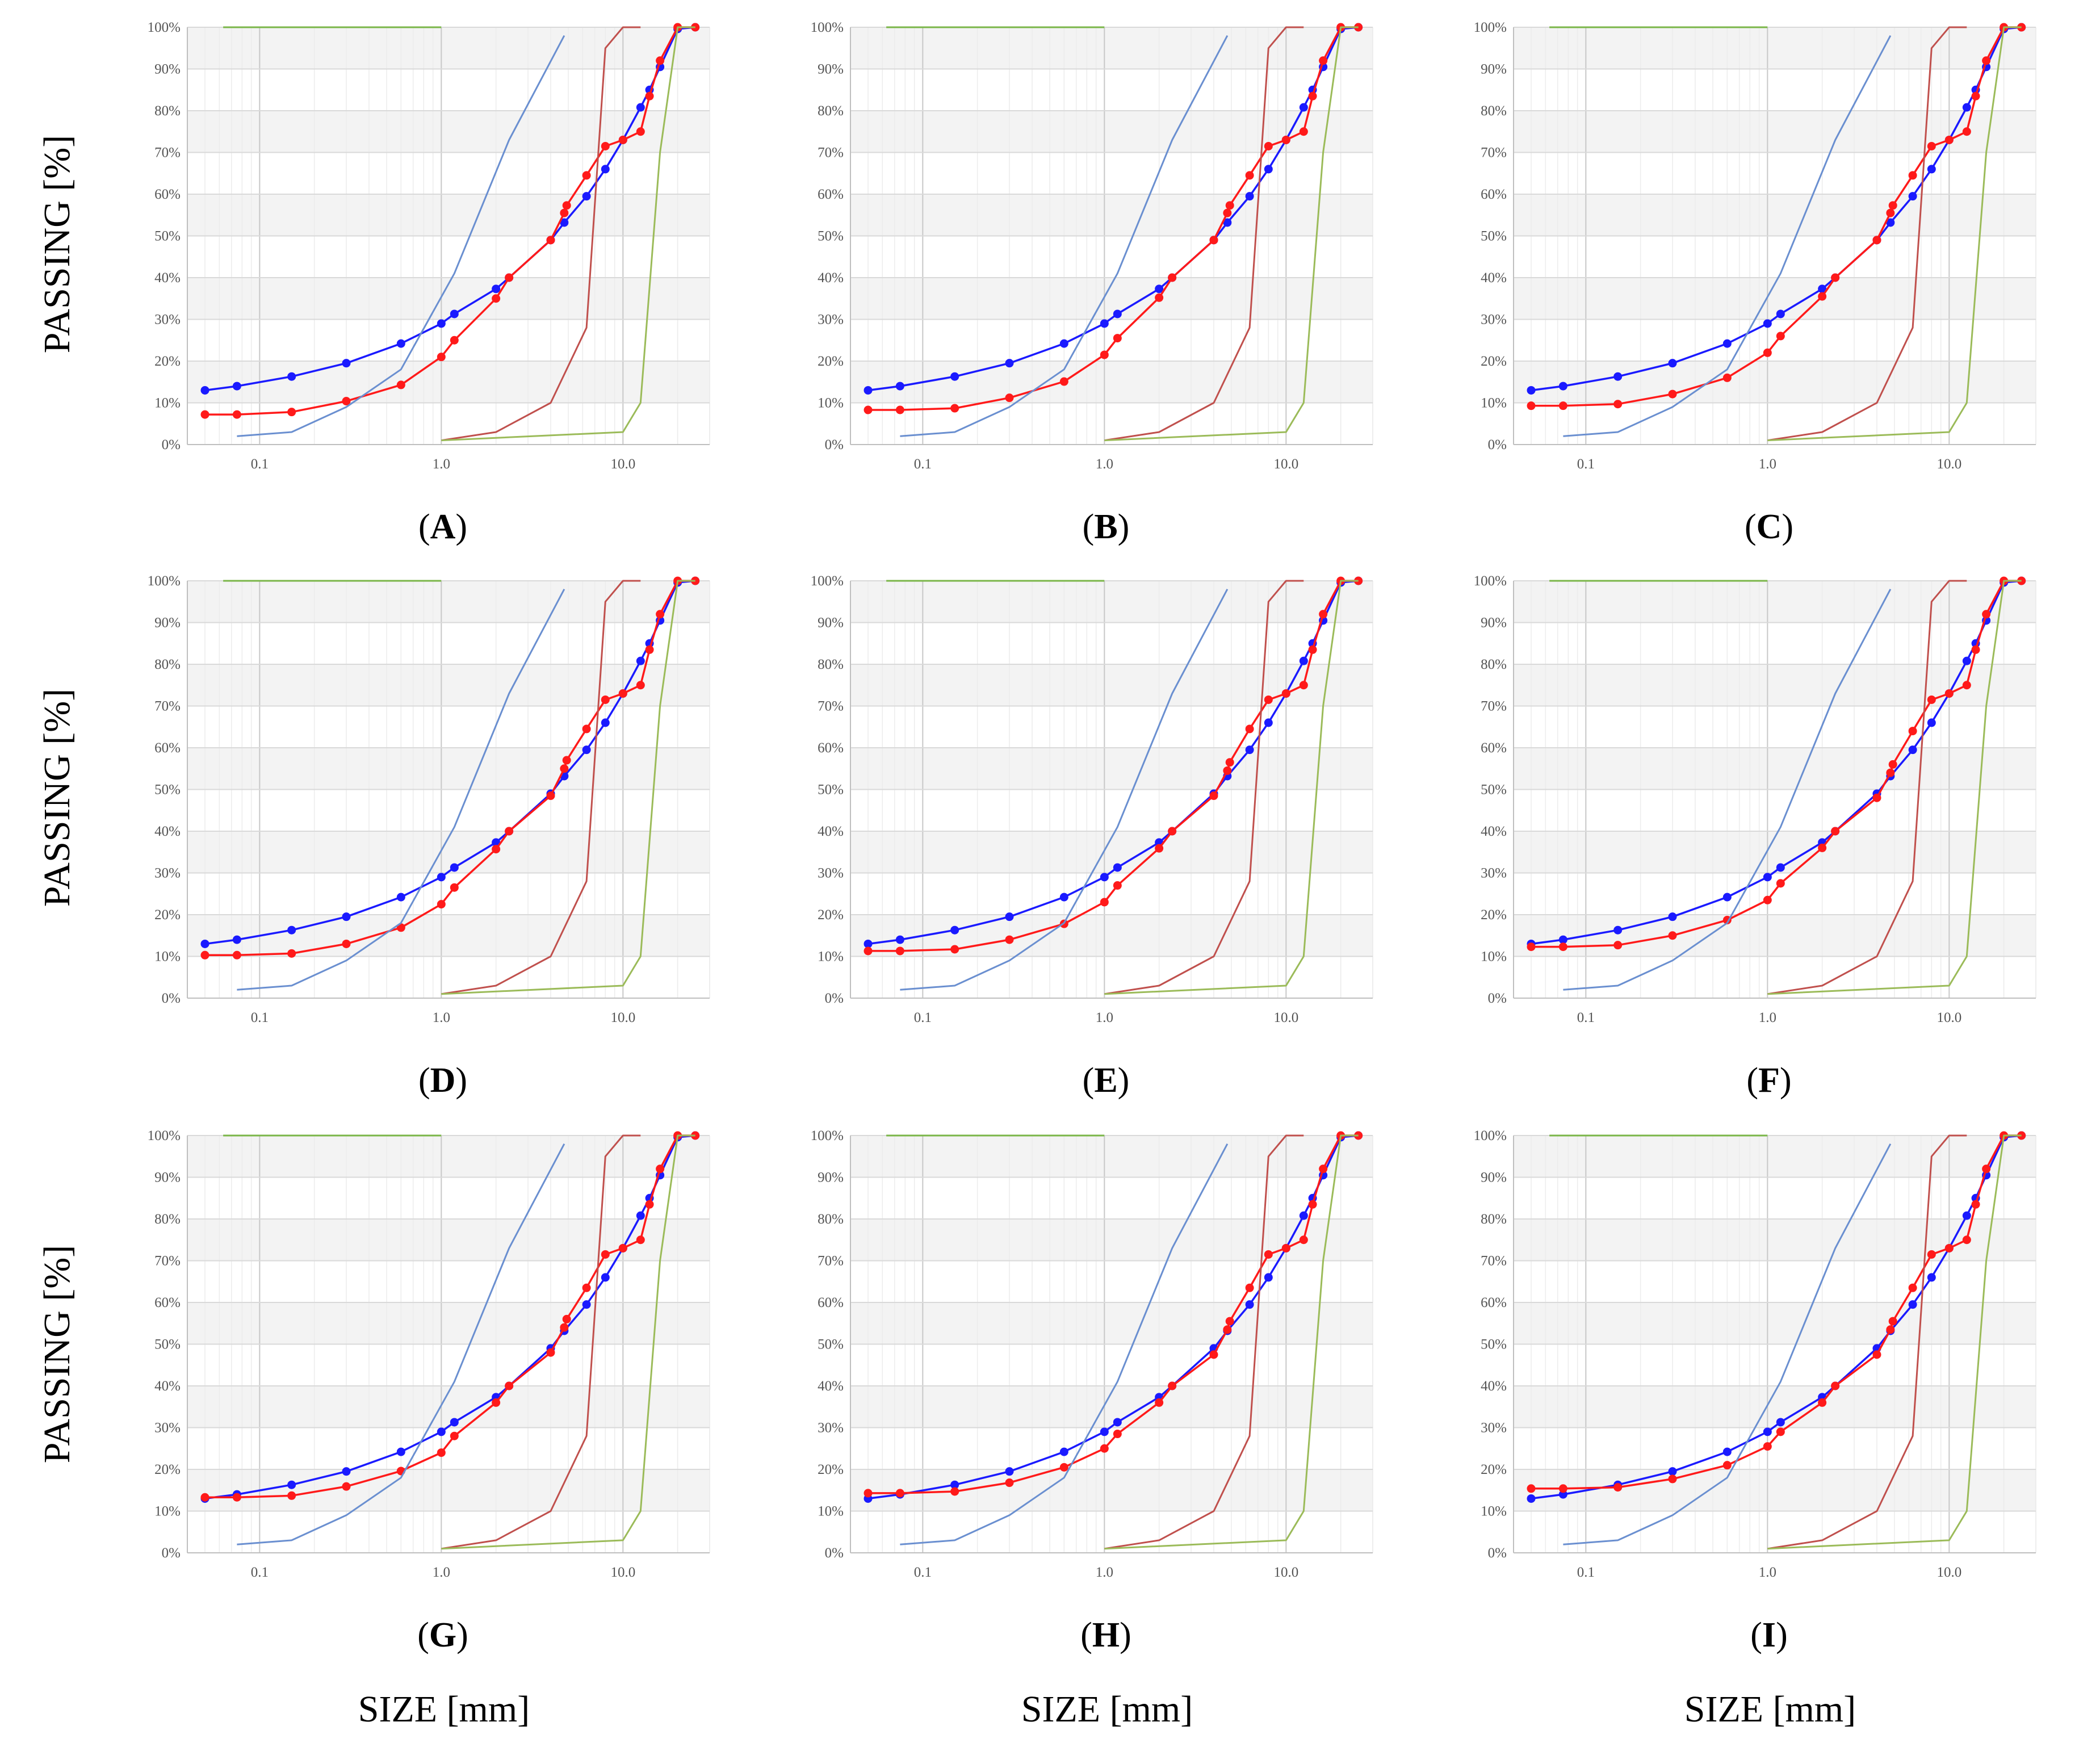  I want to click on series-line-a-limit-blue, so click(401, 236).